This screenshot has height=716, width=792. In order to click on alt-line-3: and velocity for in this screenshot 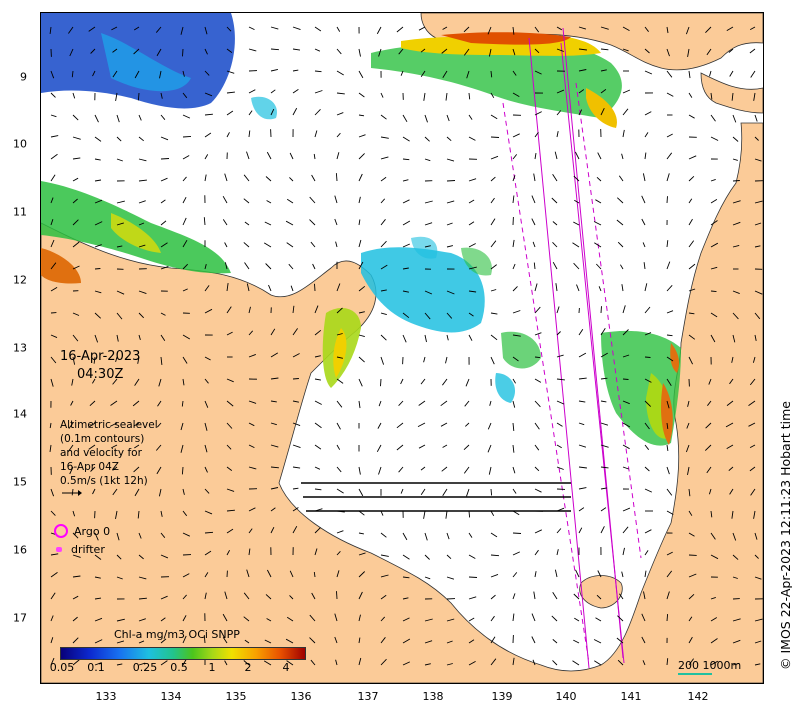, I will do `click(101, 453)`.